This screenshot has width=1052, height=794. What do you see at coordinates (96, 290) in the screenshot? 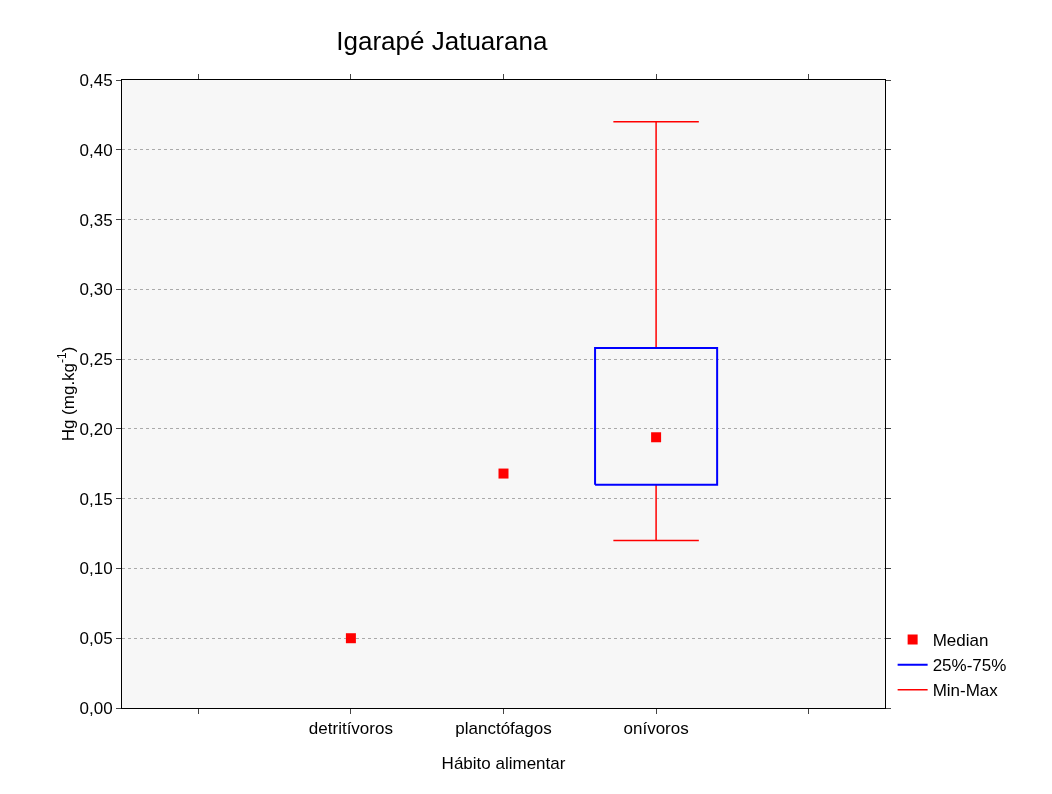
I see `y-tick-label: 0,30` at bounding box center [96, 290].